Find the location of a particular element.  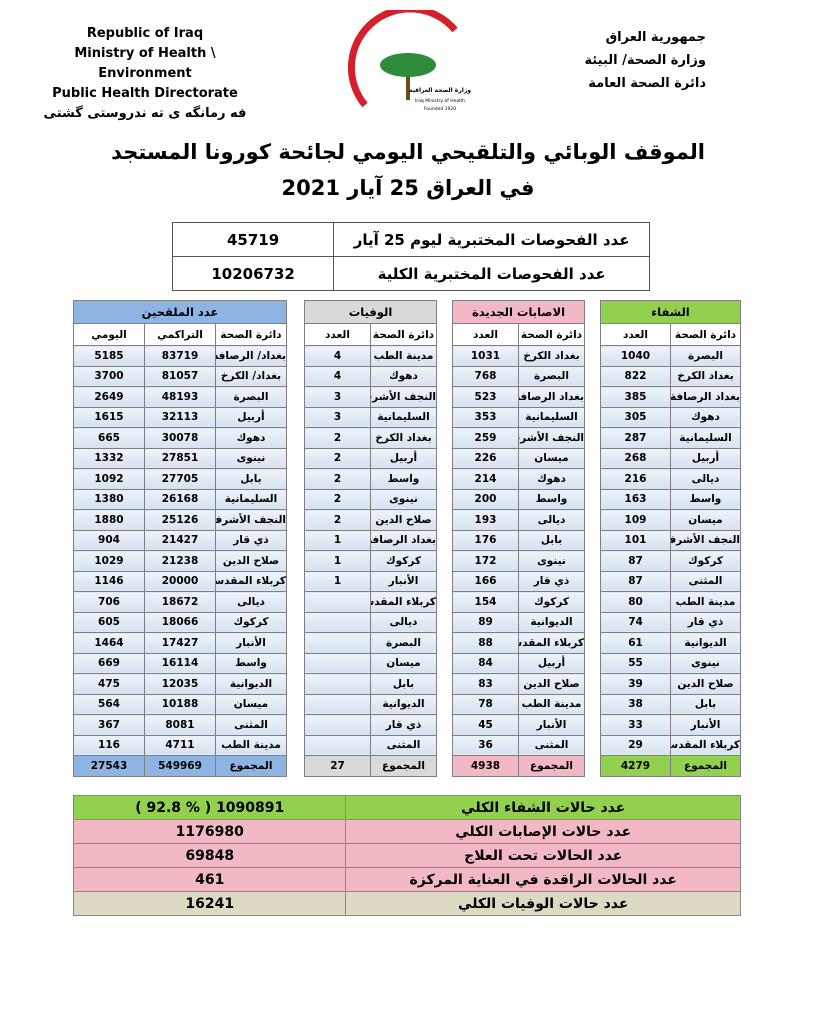

cell: 166 is located at coordinates (485, 581).